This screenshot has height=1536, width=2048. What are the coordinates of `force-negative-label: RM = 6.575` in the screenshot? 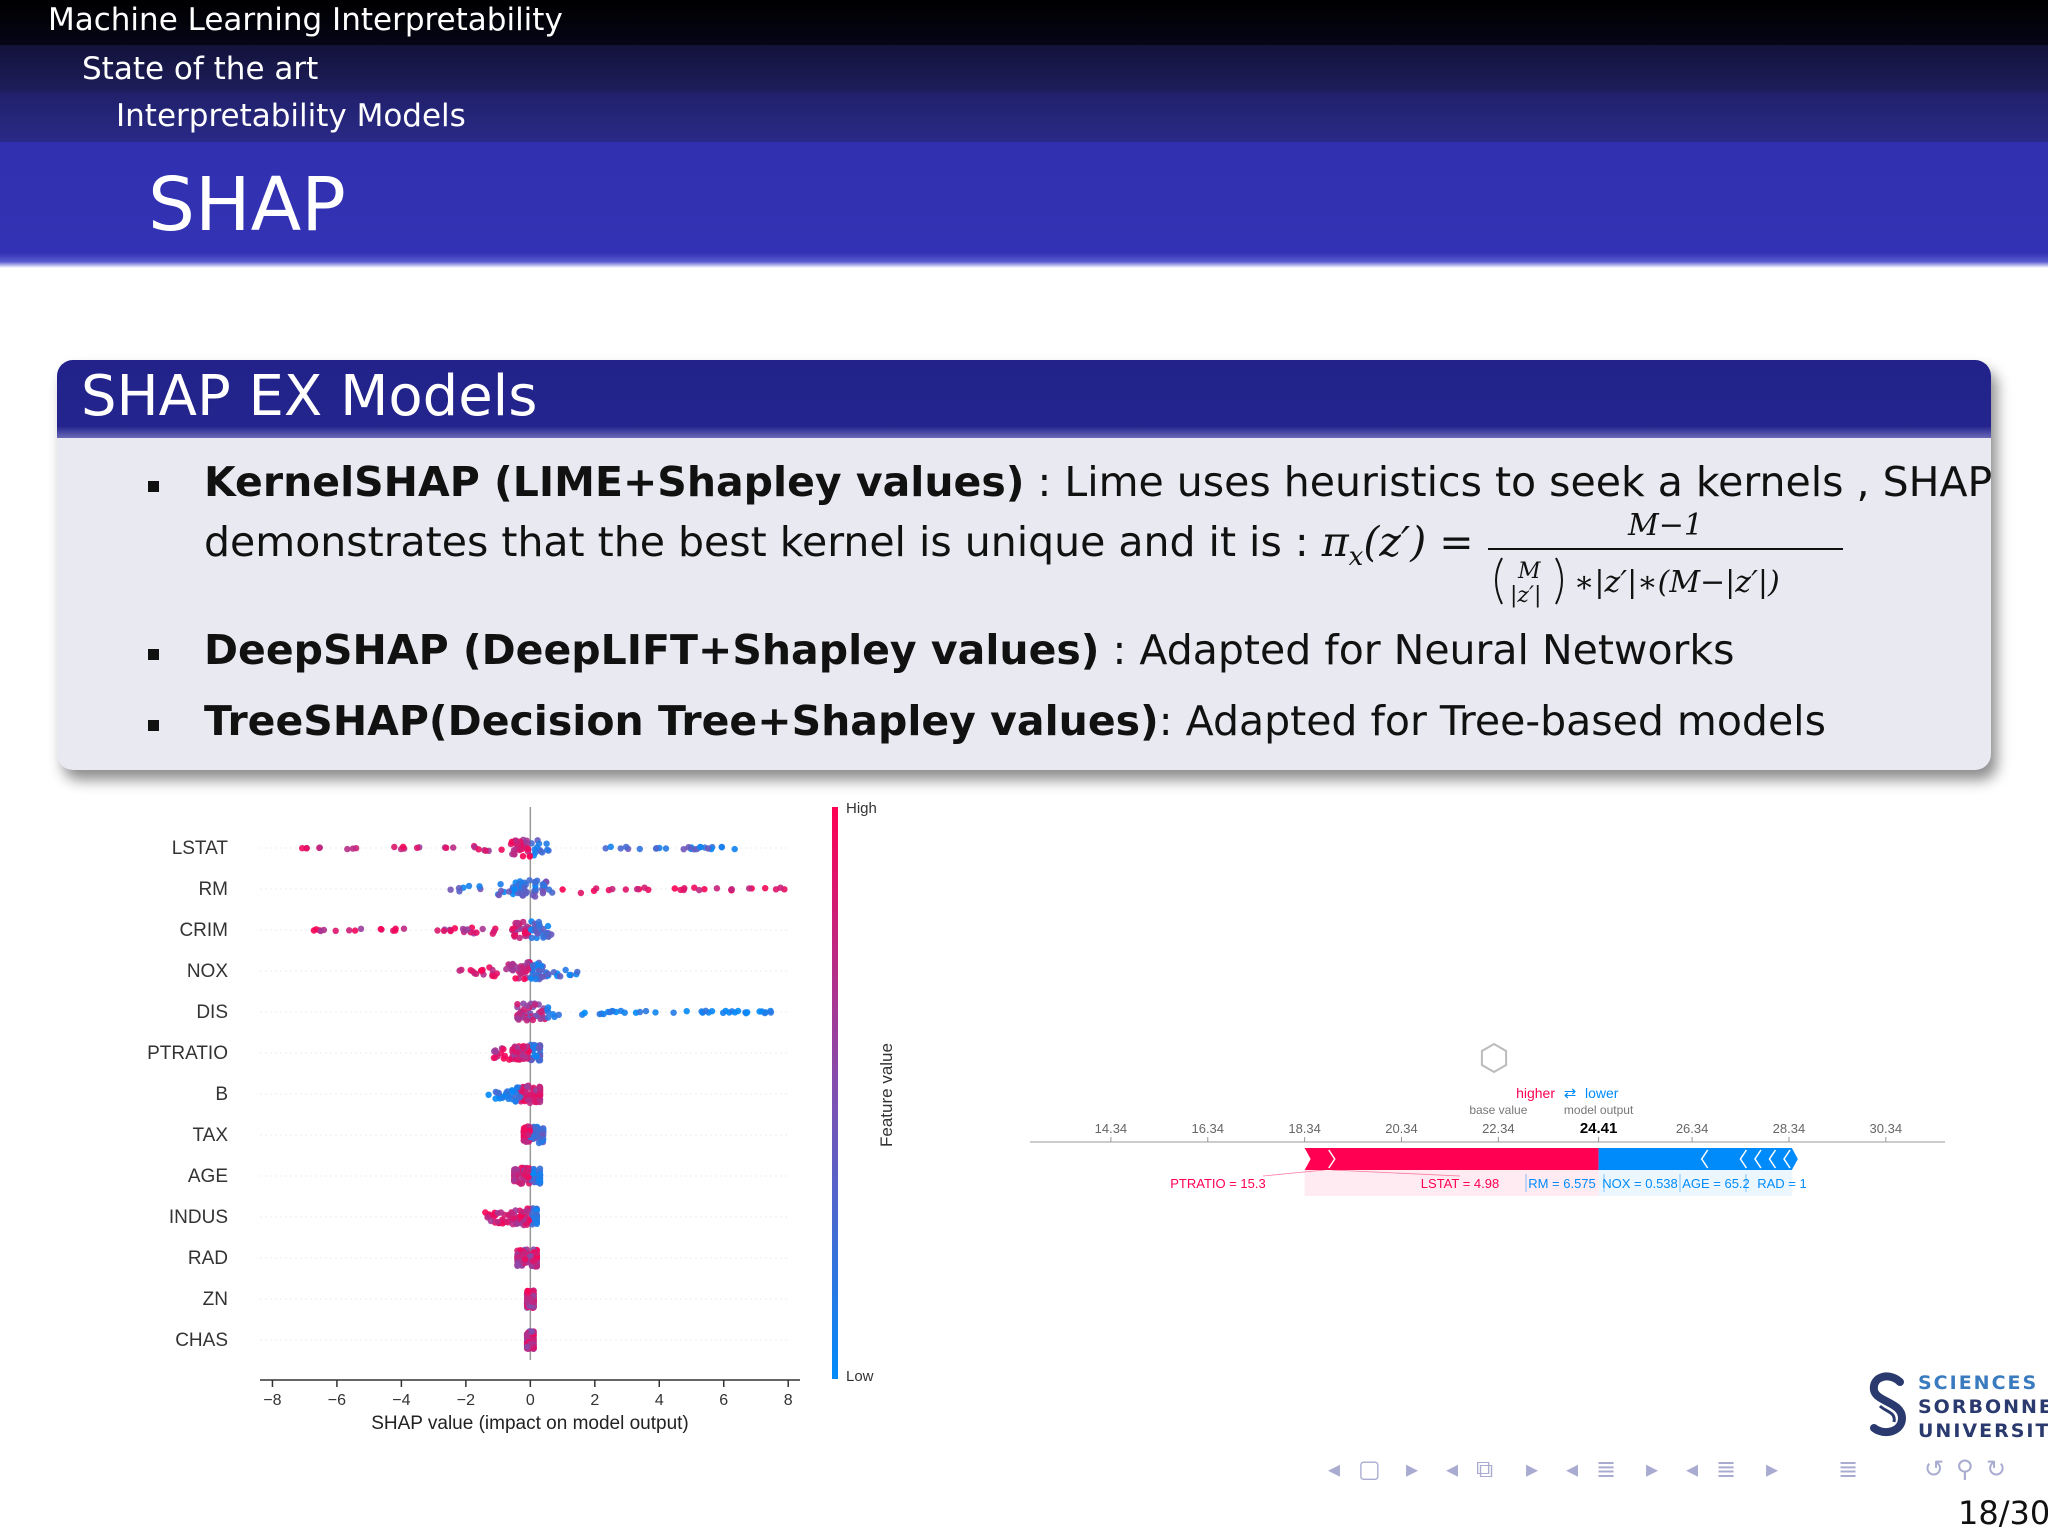 It's located at (1562, 1183).